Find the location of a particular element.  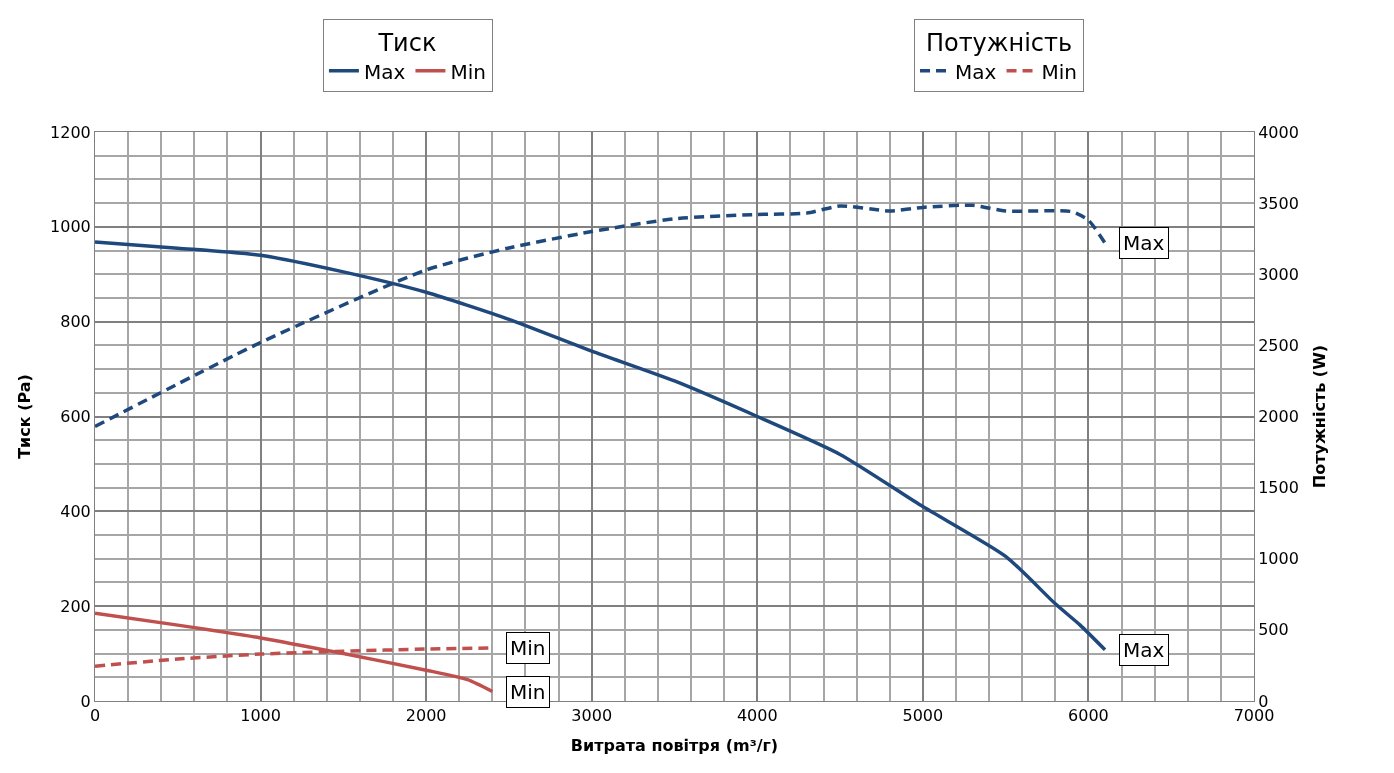

y-tick-label: 1200 is located at coordinates (70, 132).